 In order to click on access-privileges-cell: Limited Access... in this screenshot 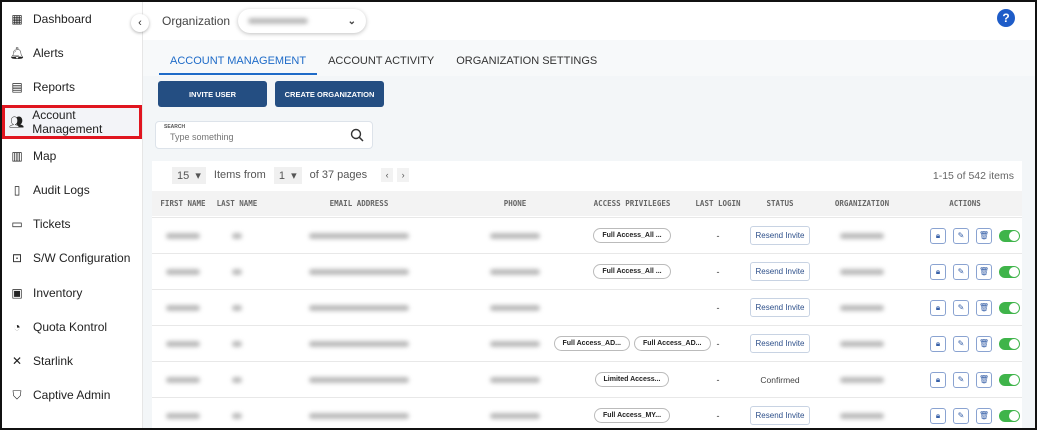, I will do `click(632, 379)`.